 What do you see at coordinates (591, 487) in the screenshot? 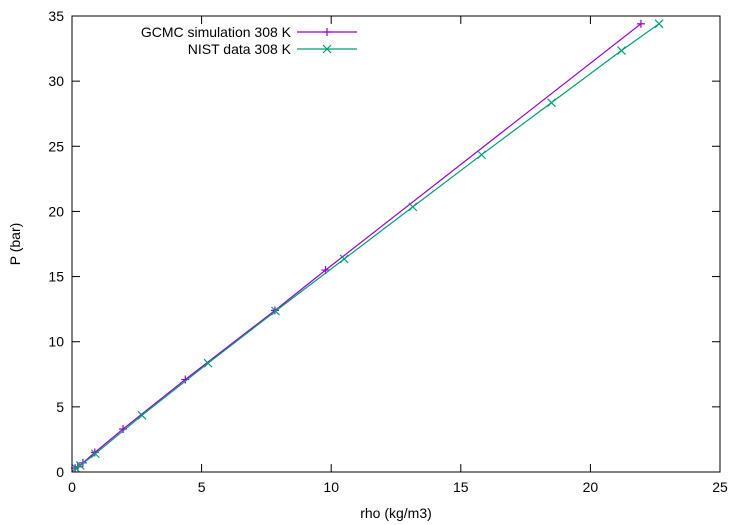
I see `x-tick-label-4: 20` at bounding box center [591, 487].